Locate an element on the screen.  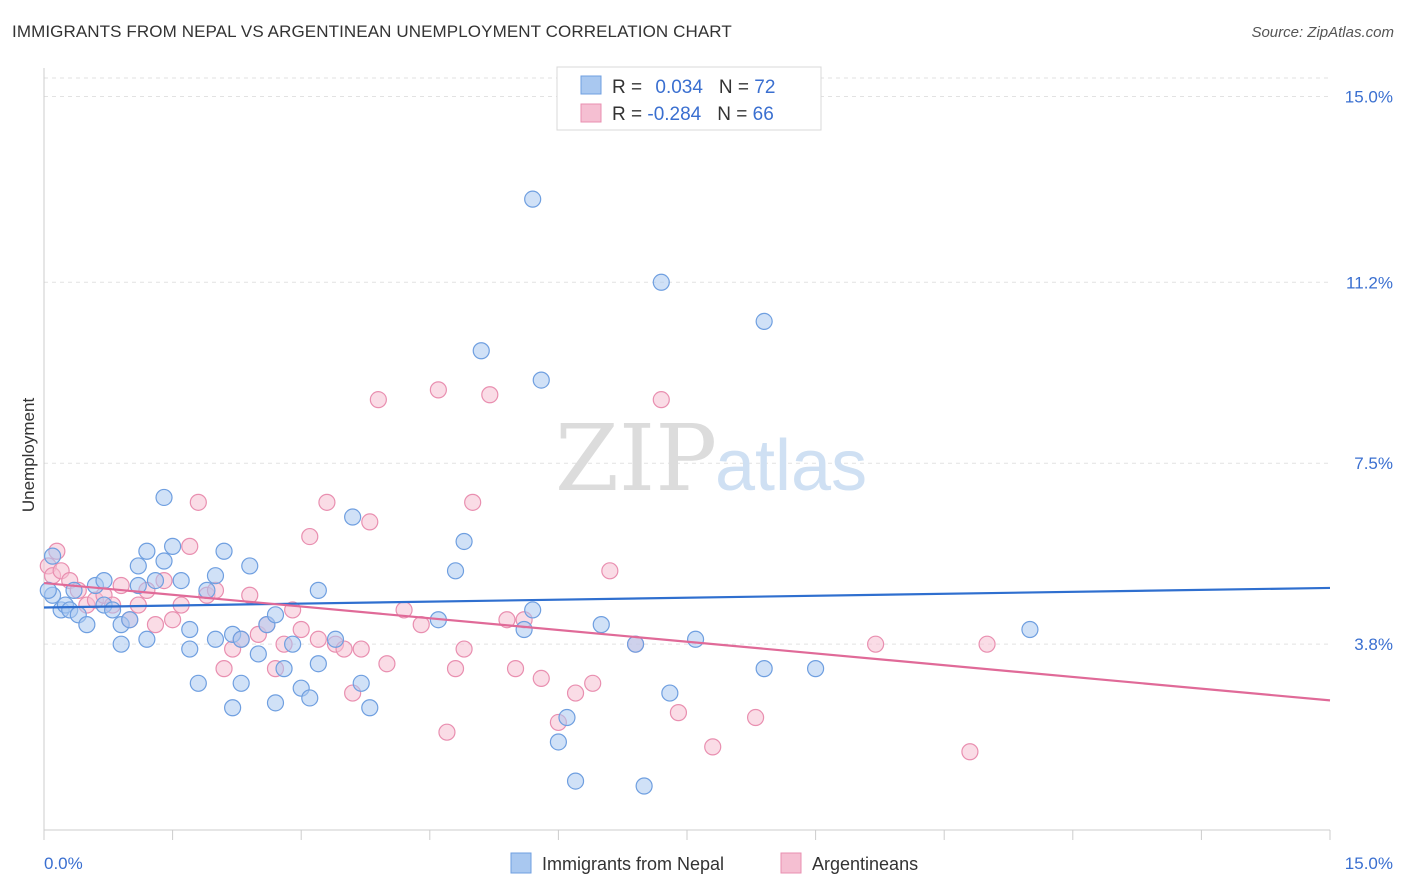
x-tick-label-max: 15.0% is located at coordinates (1369, 863).